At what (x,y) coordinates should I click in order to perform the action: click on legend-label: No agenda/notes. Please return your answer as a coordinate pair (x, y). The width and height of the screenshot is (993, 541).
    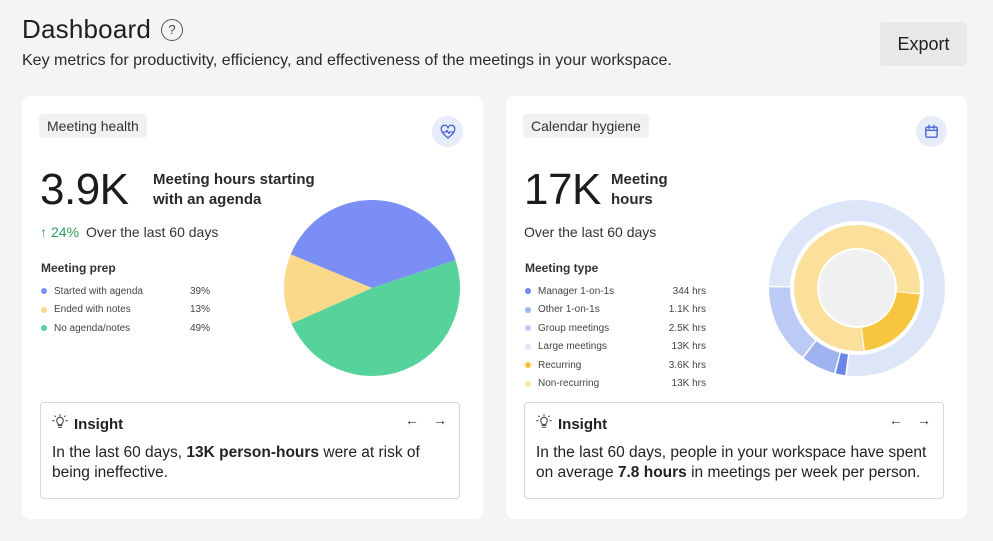
    Looking at the image, I should click on (92, 328).